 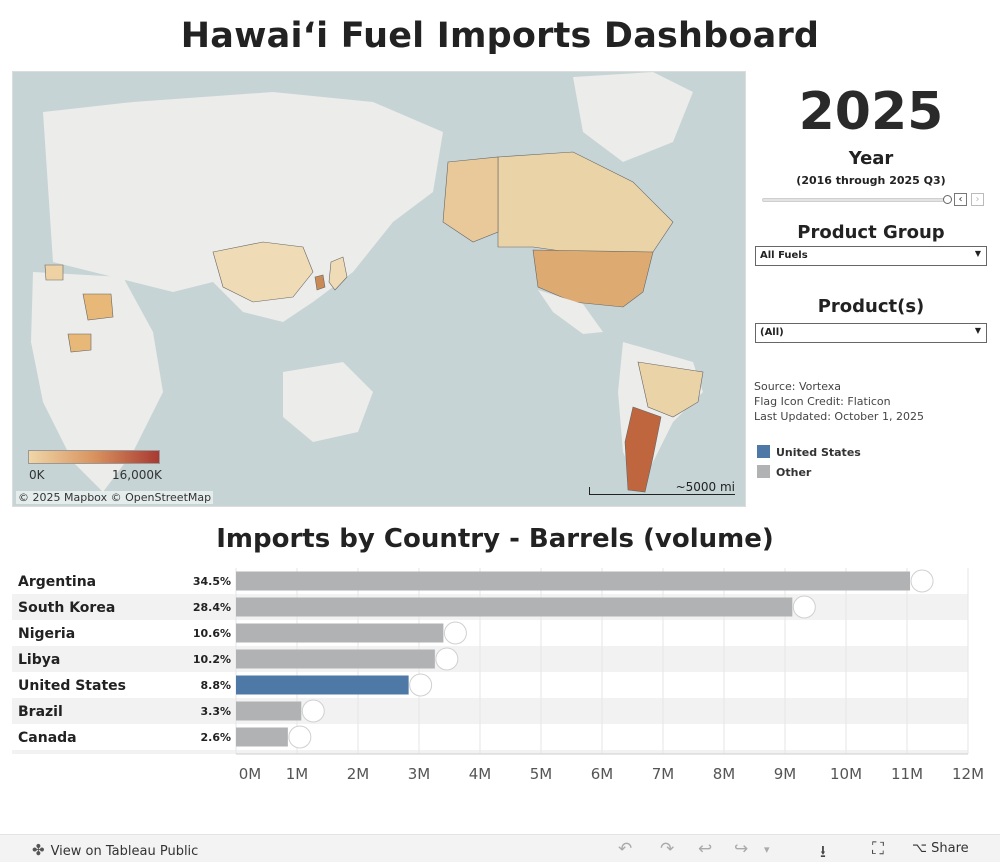 I want to click on percent-label: 10.6%, so click(x=212, y=633).